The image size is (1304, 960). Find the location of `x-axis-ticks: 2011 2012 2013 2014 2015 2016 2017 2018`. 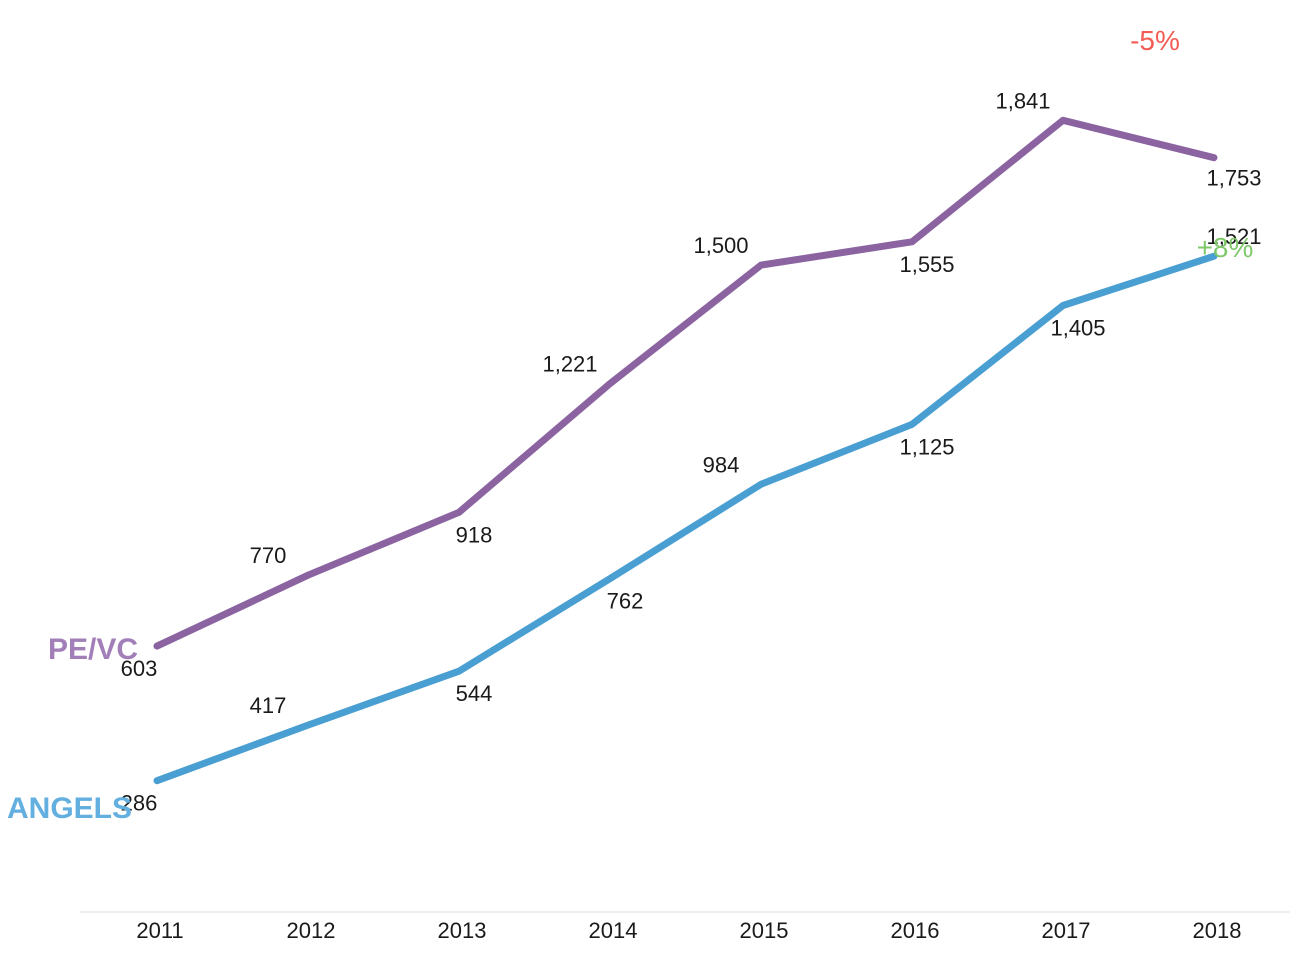

x-axis-ticks: 2011 2012 2013 2014 2015 2016 2017 2018 is located at coordinates (688, 930).